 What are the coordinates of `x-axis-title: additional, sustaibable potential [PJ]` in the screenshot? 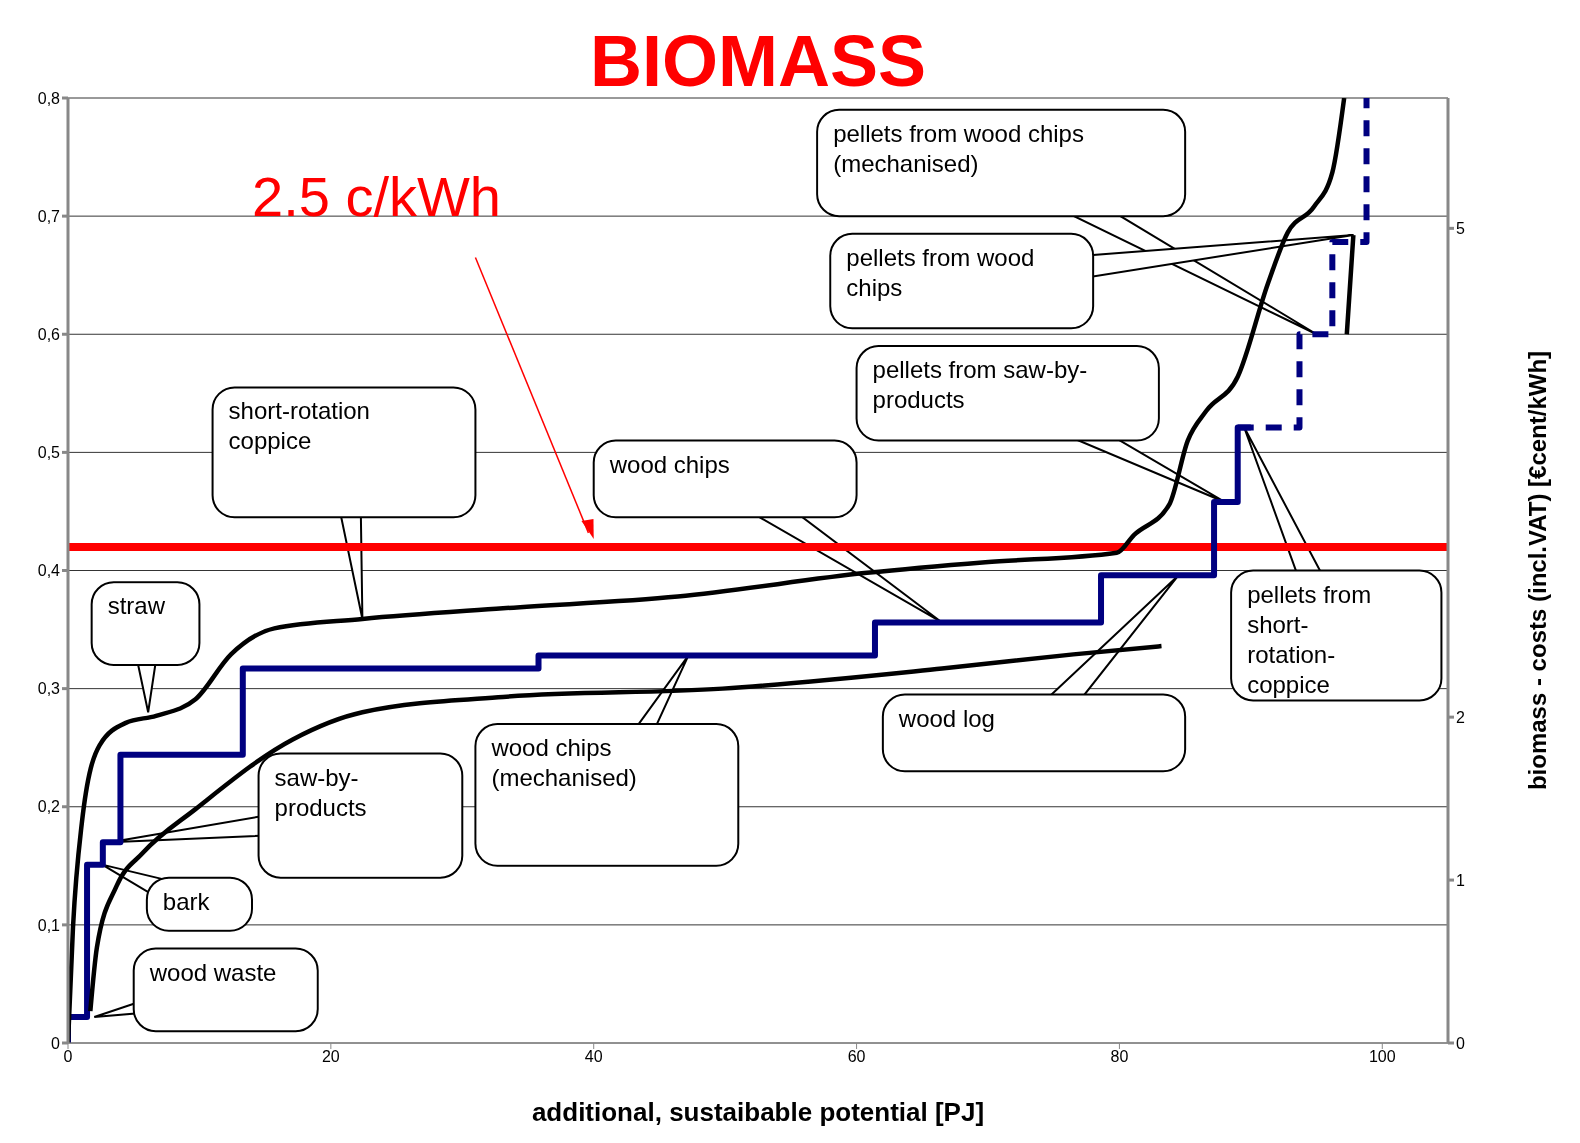 It's located at (758, 1112).